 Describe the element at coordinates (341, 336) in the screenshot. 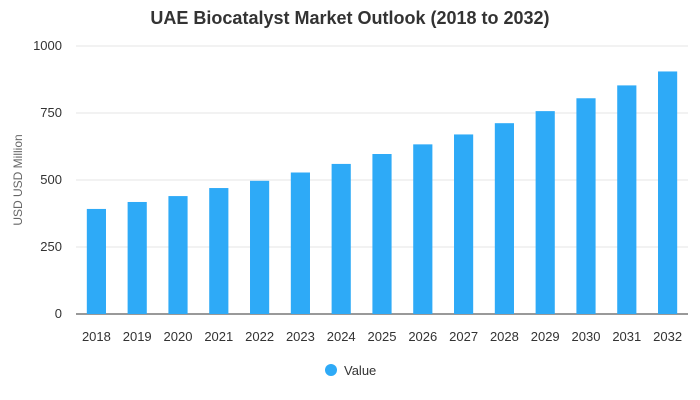

I see `x-tick-label: 2024` at that location.